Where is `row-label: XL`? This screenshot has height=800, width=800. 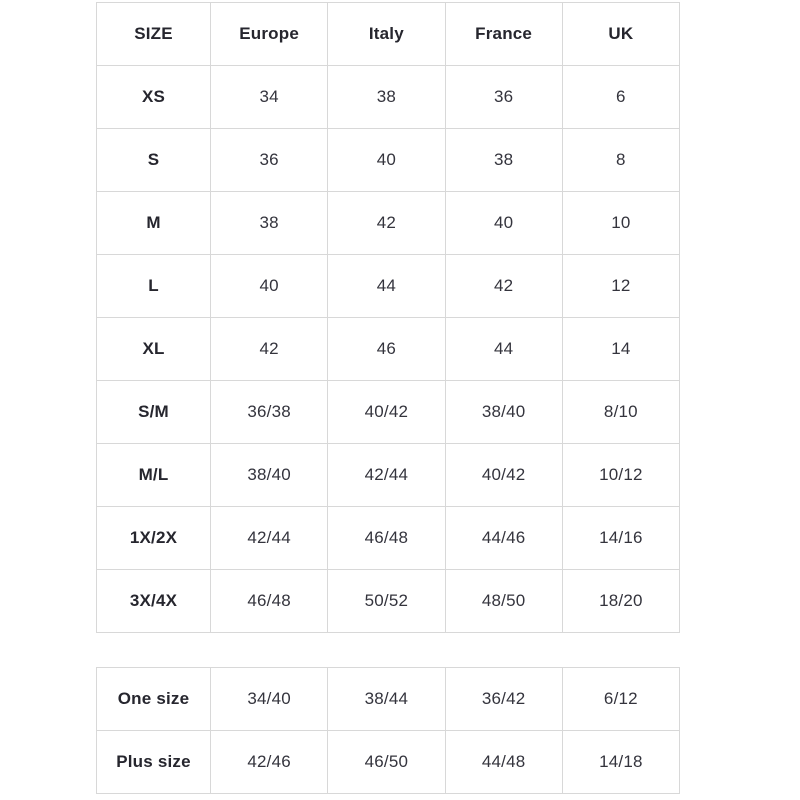
row-label: XL is located at coordinates (153, 349).